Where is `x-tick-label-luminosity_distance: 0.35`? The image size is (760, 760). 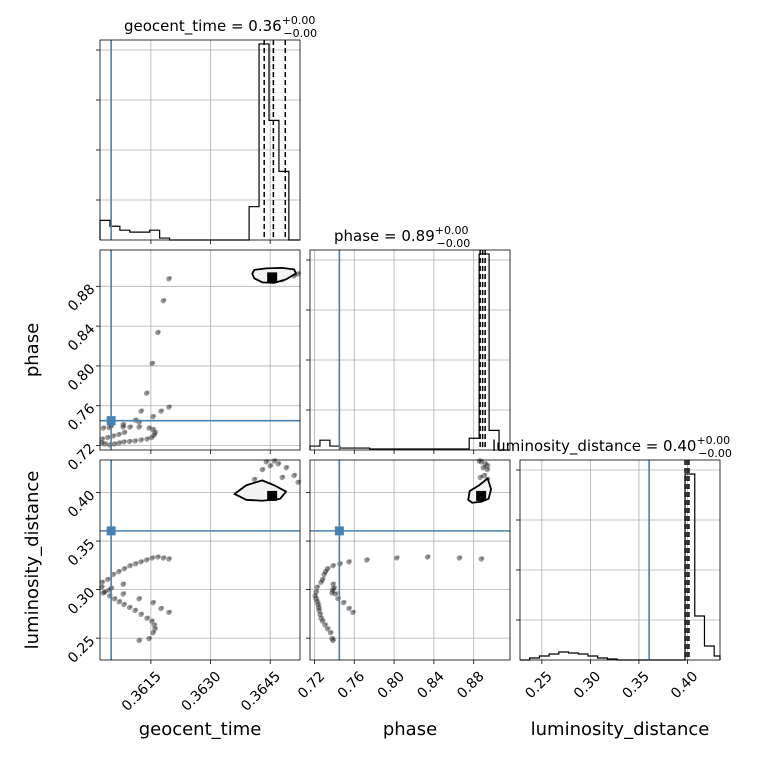
x-tick-label-luminosity_distance: 0.35 is located at coordinates (635, 685).